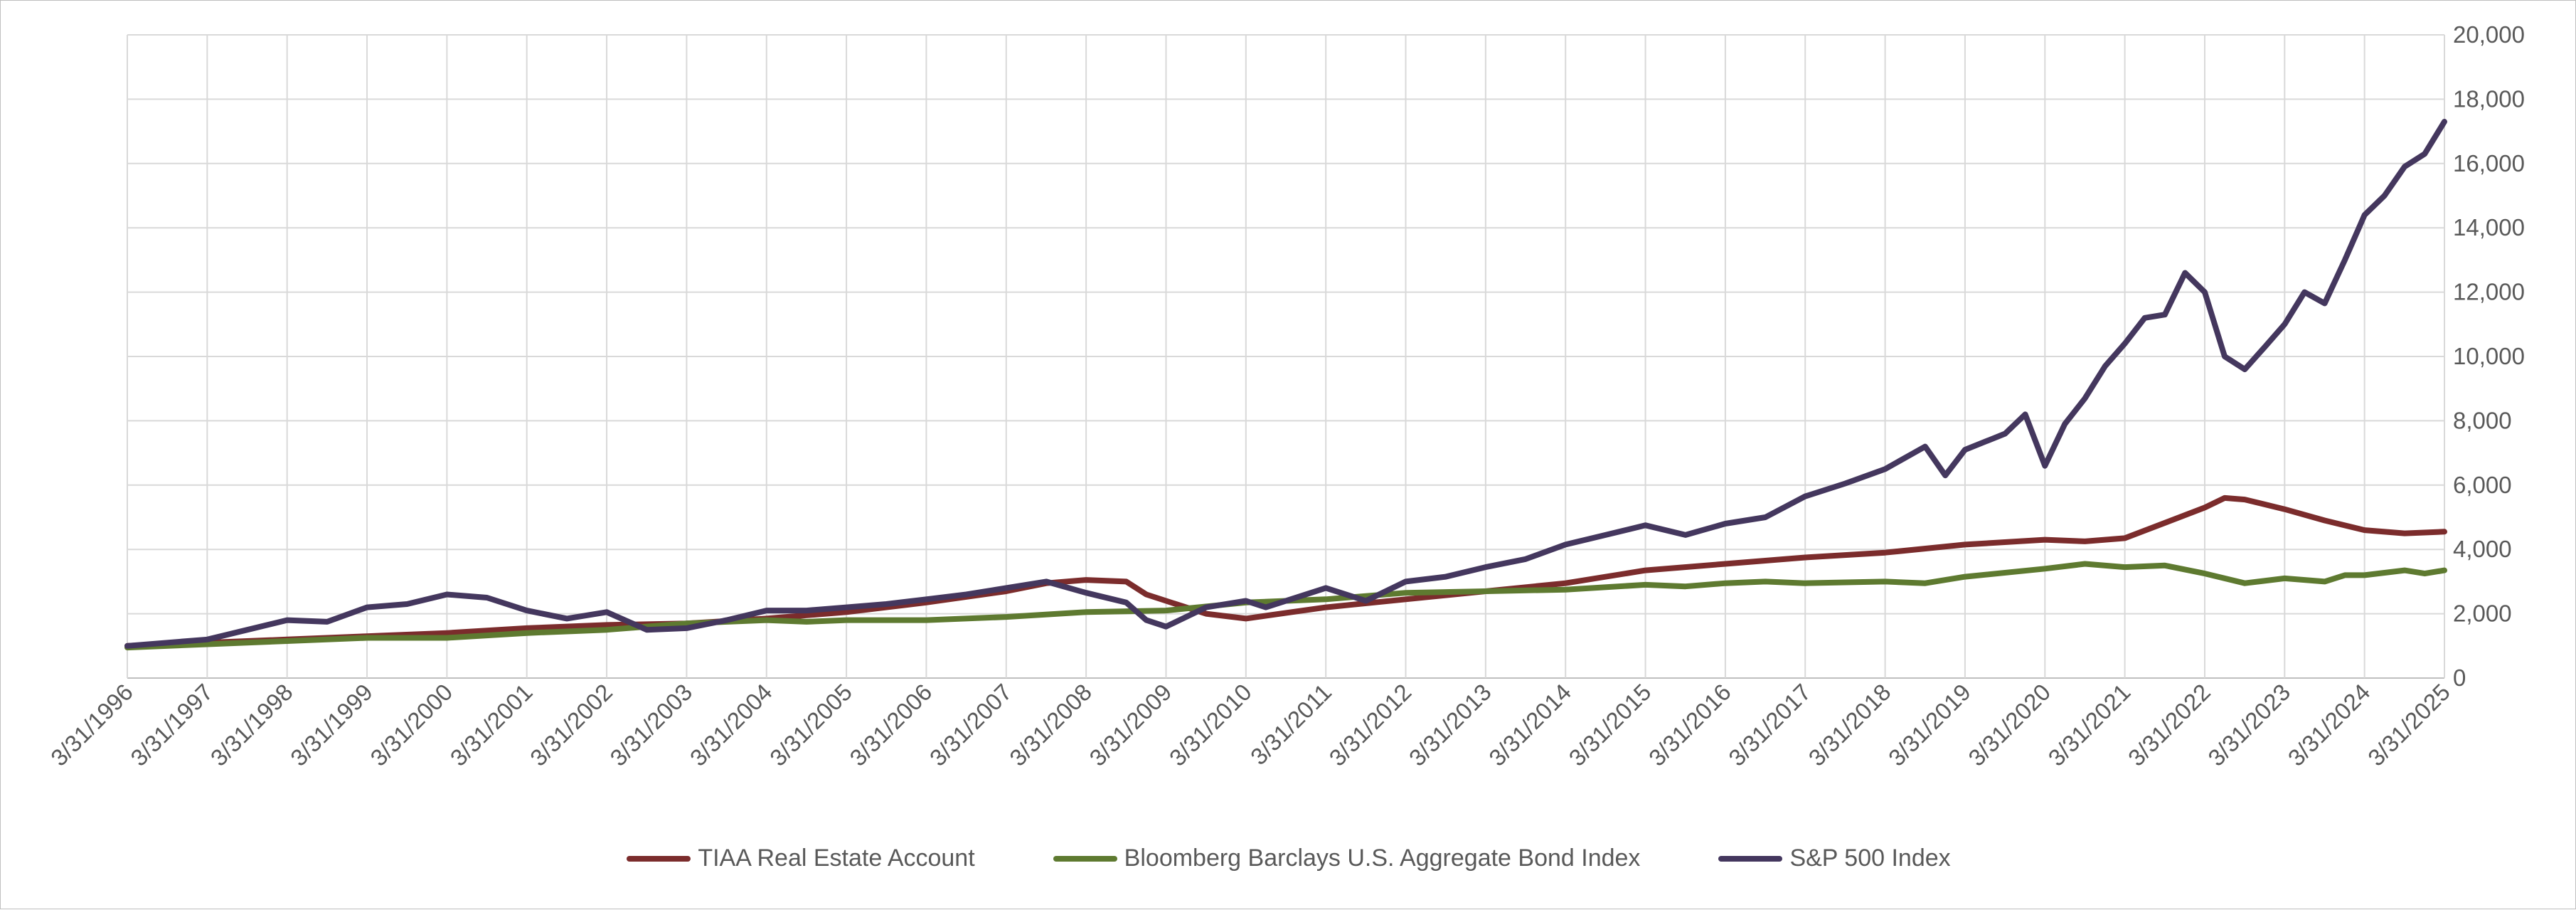  I want to click on x-tick-label: 3/31/2016, so click(1690, 725).